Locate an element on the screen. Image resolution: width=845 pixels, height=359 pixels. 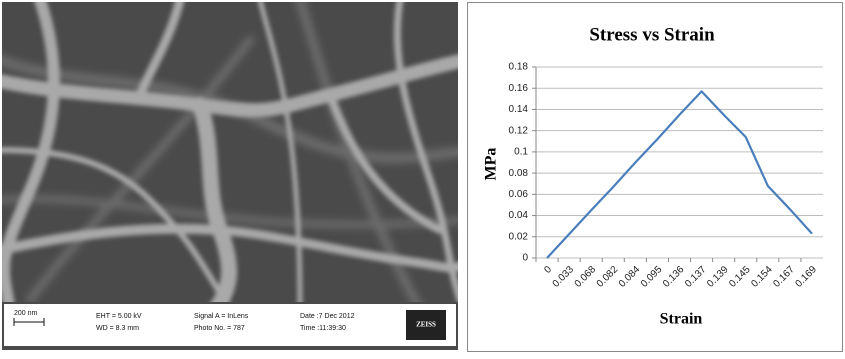
y-tick-label: 0.08 is located at coordinates (519, 173).